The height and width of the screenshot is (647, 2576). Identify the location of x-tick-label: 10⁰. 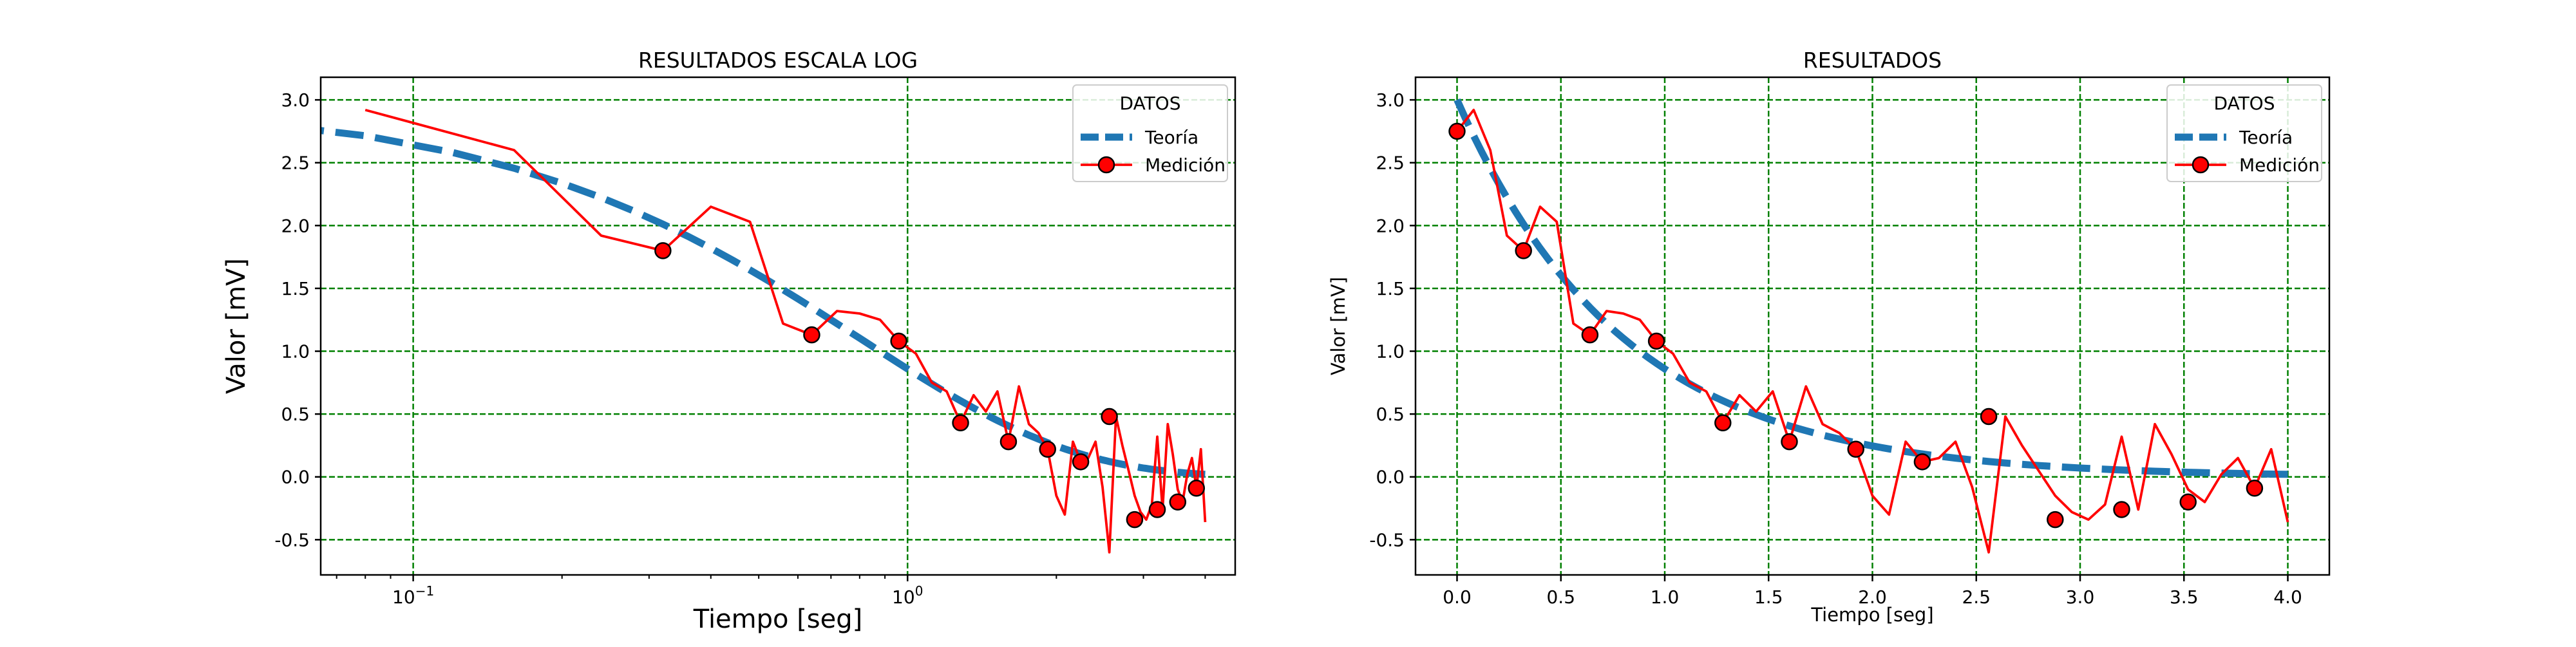
(908, 595).